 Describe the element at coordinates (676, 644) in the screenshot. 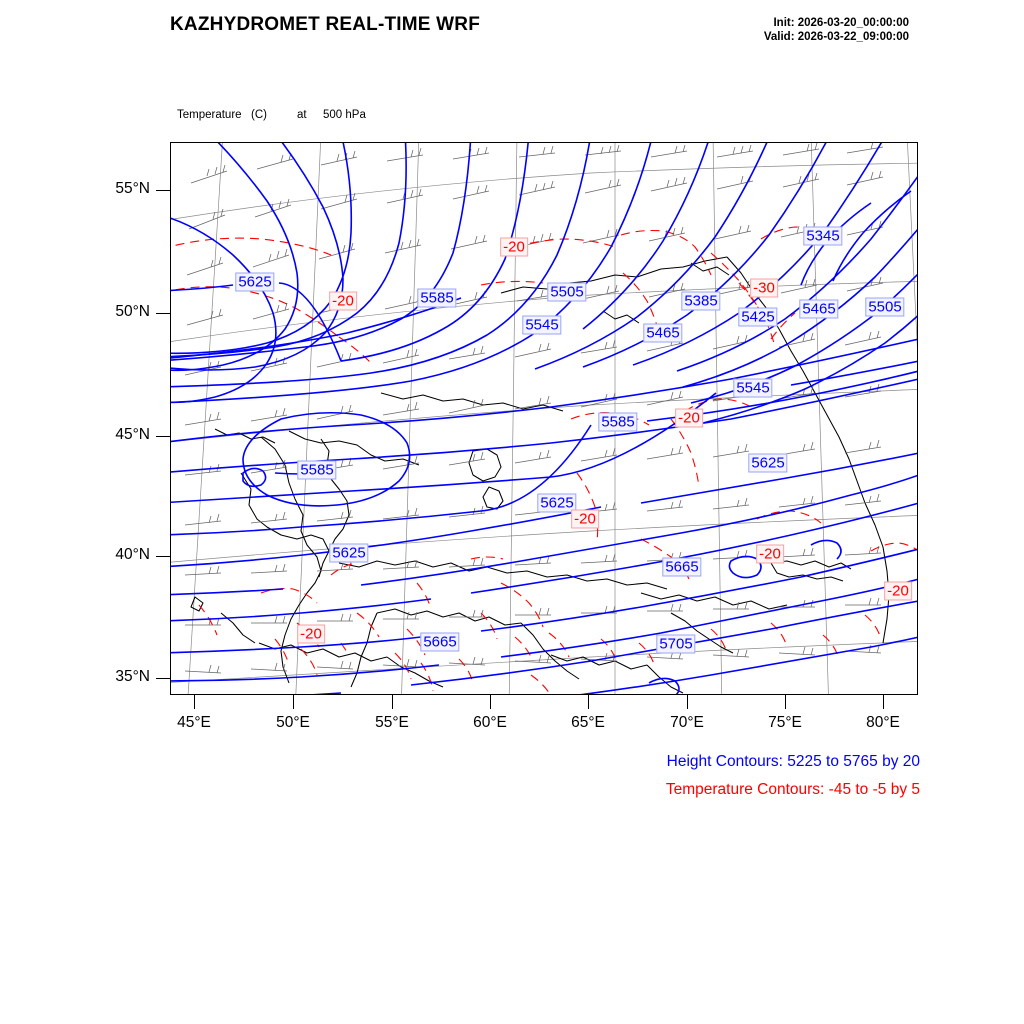

I see `height-contour-label: 5705` at that location.